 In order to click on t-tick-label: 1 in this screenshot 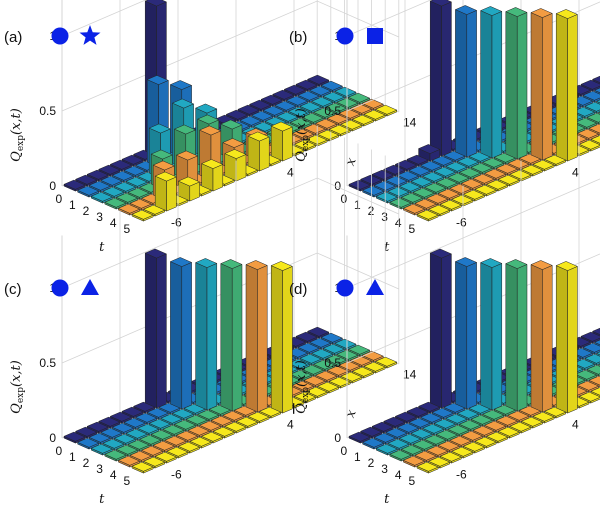, I will do `click(357, 457)`.